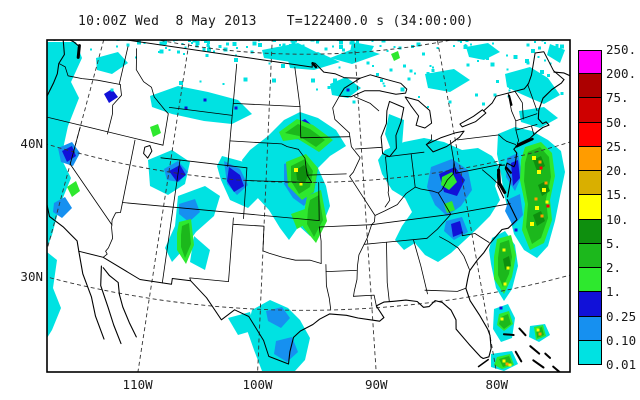 The width and height of the screenshot is (640, 400). Describe the element at coordinates (621, 340) in the screenshot. I see `colorbar-label-010: 0.10` at that location.